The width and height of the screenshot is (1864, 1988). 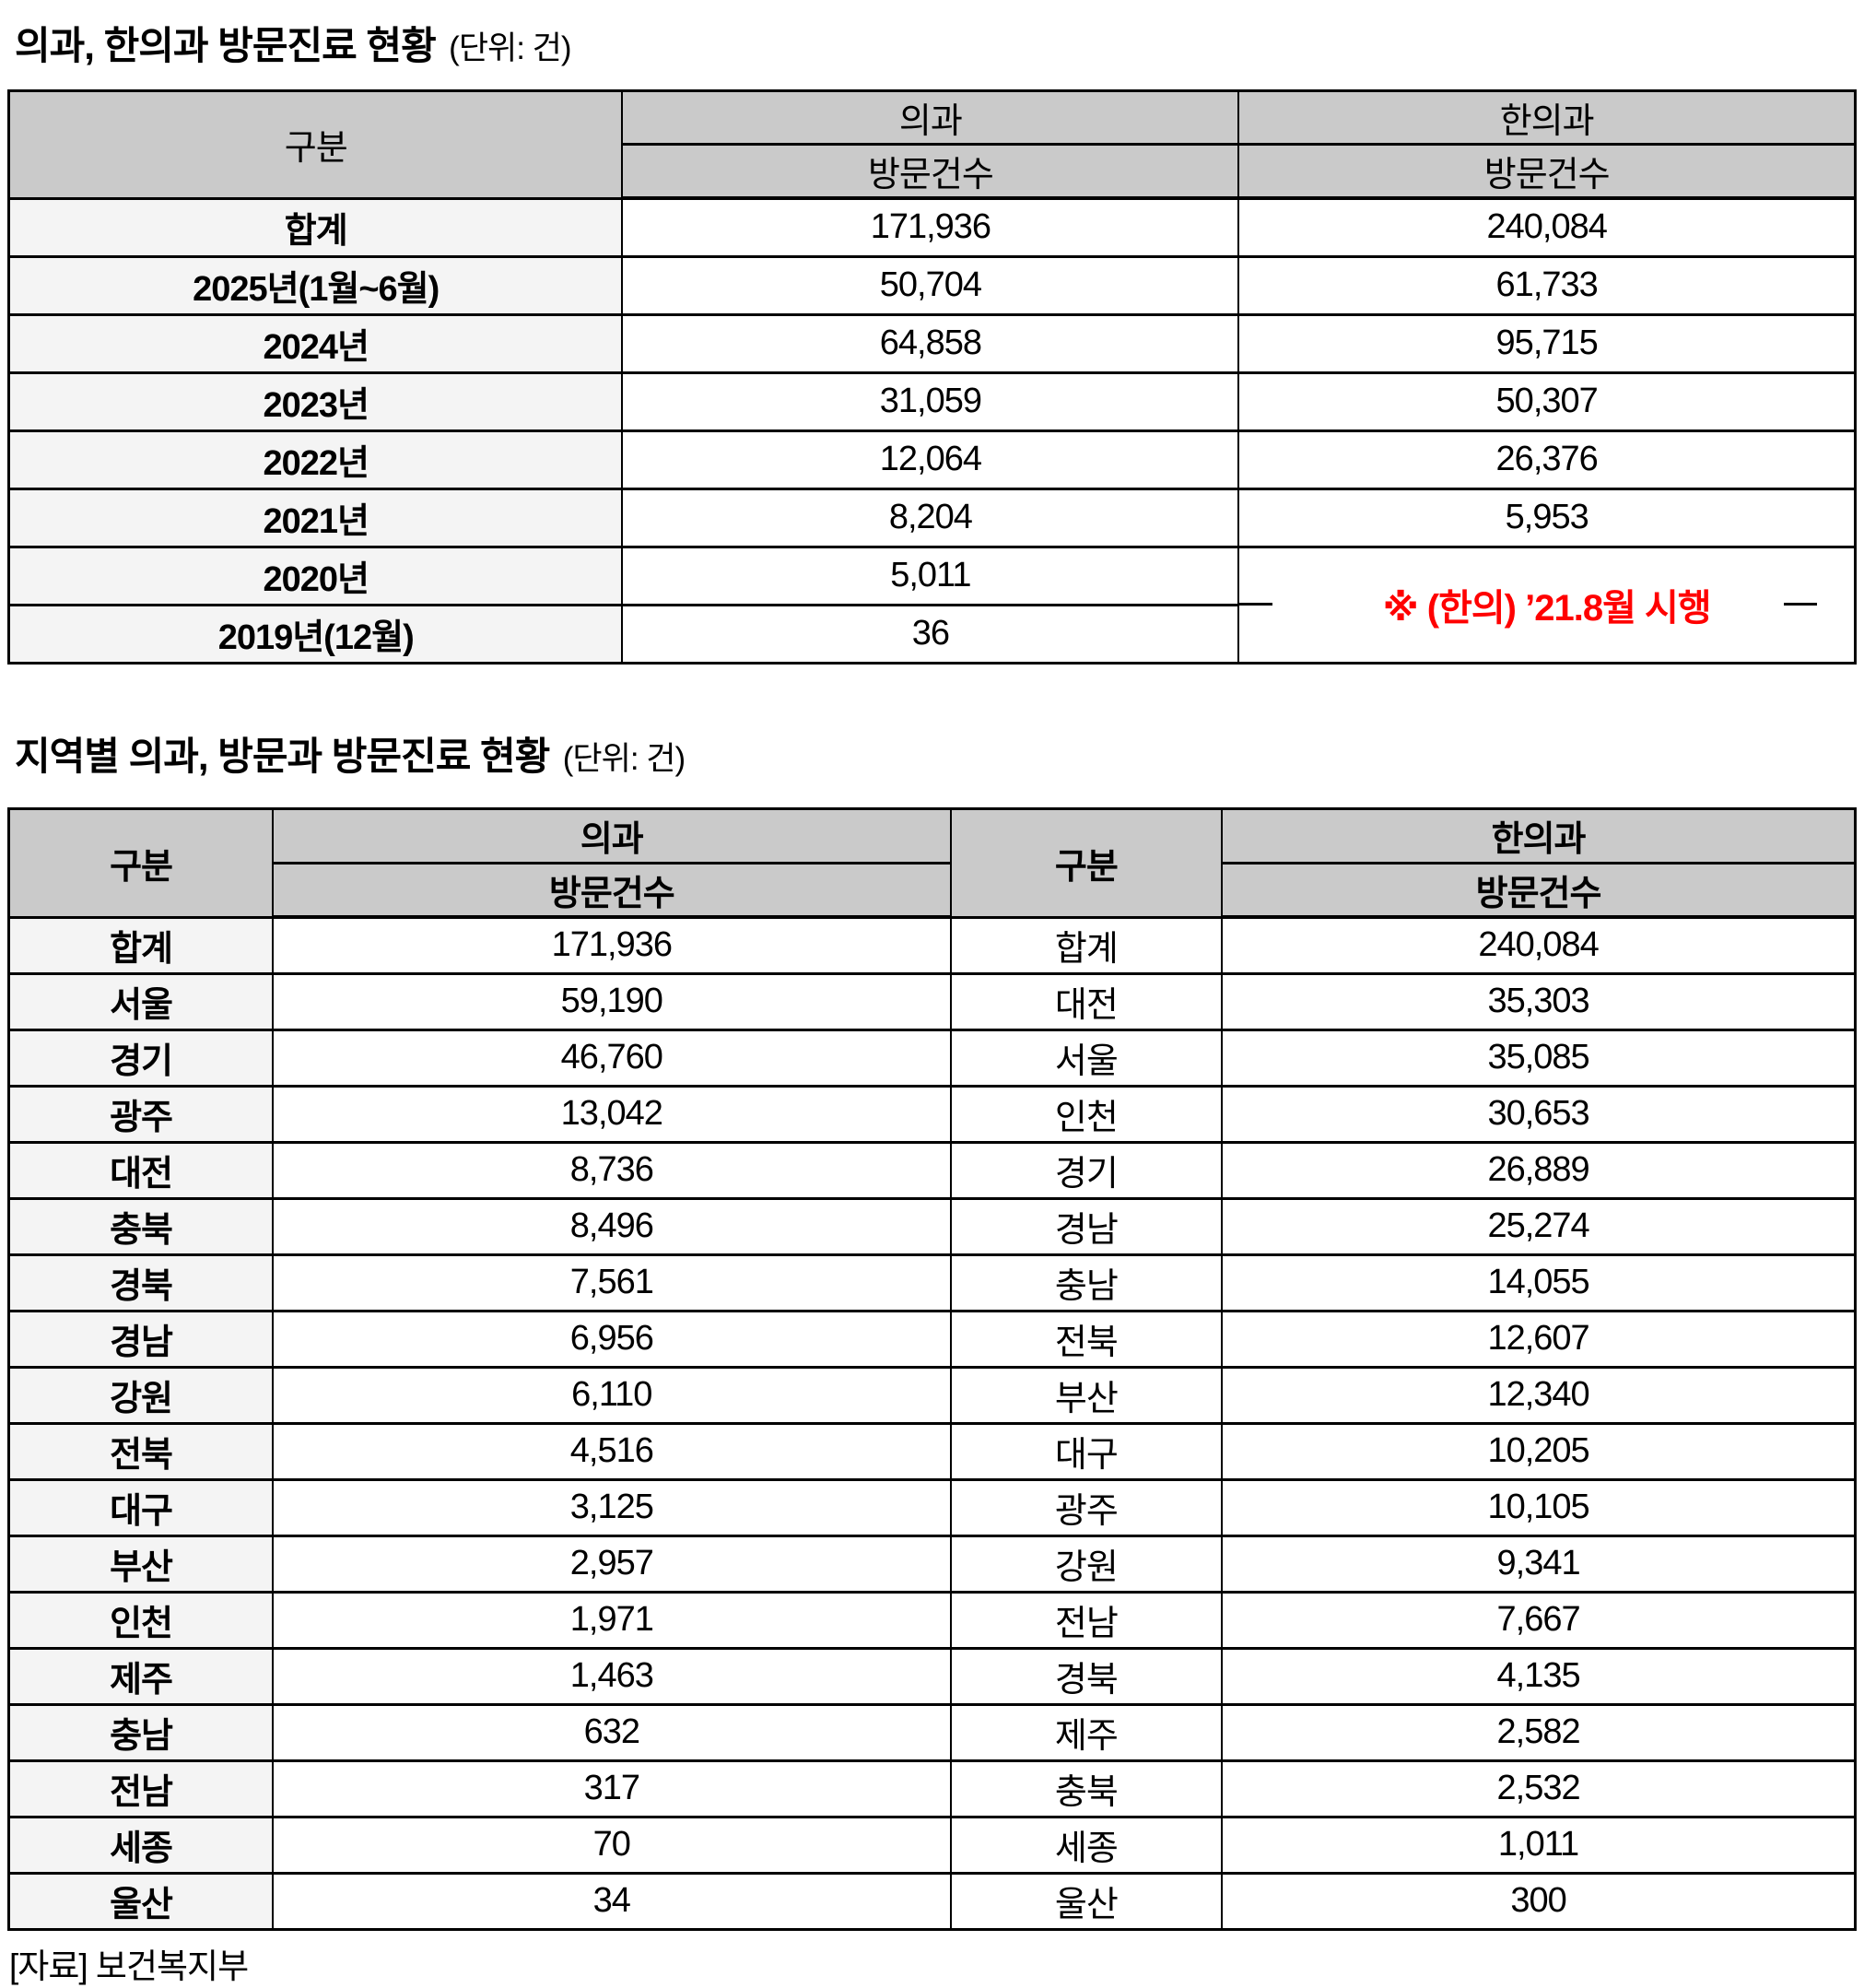 I want to click on region-label-medical: 경북, so click(x=141, y=1282).